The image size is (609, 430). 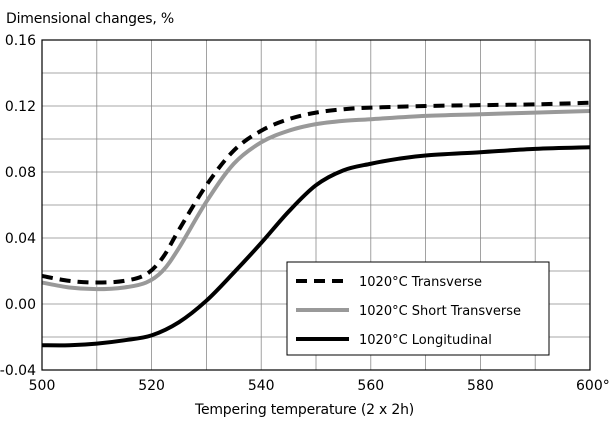 What do you see at coordinates (20, 239) in the screenshot?
I see `y-tick-label: 0.04` at bounding box center [20, 239].